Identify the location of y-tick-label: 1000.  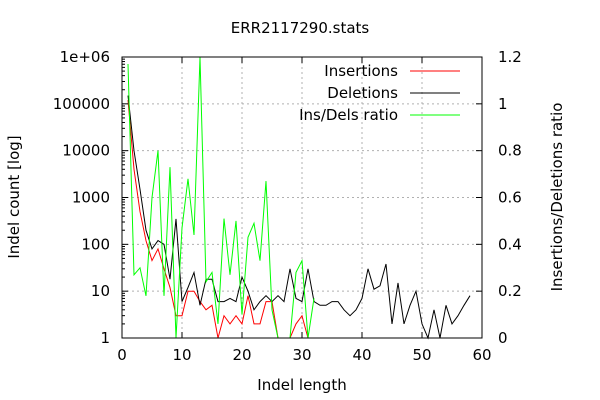
(91, 198).